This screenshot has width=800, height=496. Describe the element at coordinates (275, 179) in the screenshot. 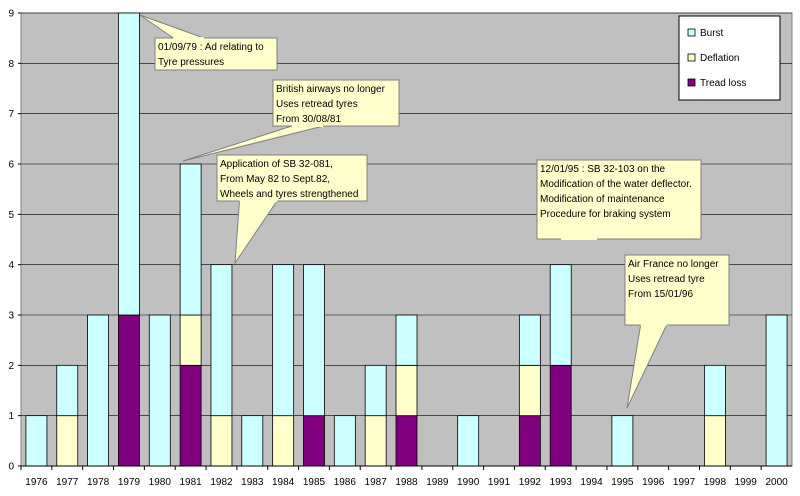

I see `callout-line: From May 82 to Sept.82,` at that location.